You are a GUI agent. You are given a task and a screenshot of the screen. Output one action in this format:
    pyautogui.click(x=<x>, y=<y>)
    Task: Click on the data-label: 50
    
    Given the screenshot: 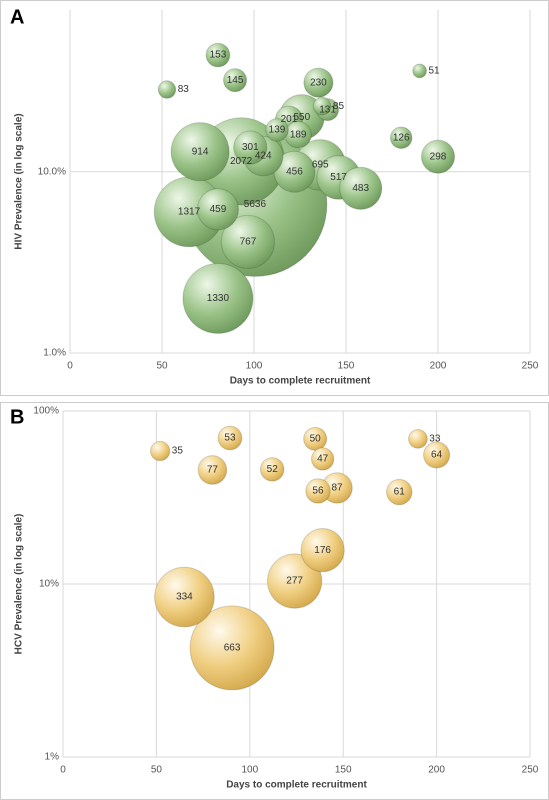 What is the action you would take?
    pyautogui.click(x=316, y=439)
    